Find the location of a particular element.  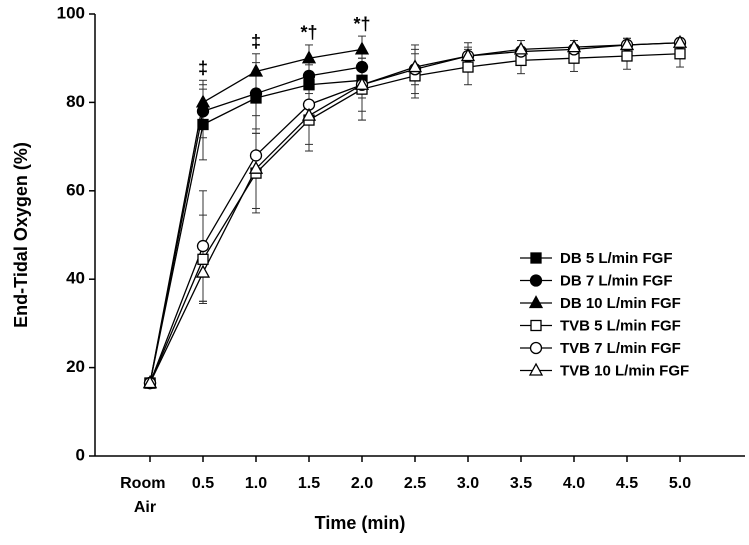

y-tick-label: 20 is located at coordinates (75, 366).